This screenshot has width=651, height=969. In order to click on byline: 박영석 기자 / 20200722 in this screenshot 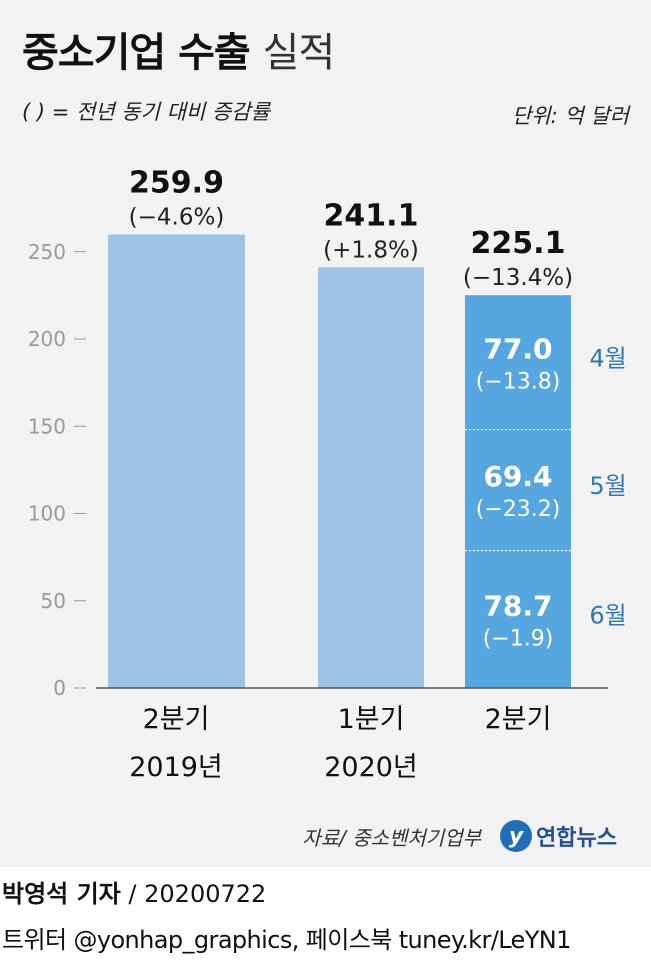, I will do `click(134, 891)`.